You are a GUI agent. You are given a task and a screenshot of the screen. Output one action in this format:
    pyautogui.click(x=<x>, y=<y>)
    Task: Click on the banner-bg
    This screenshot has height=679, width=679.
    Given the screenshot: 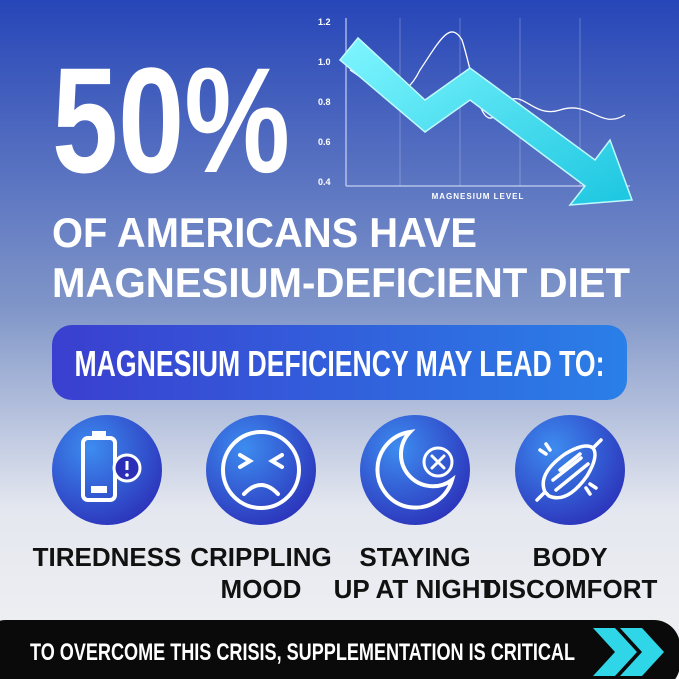 What is the action you would take?
    pyautogui.click(x=339, y=362)
    